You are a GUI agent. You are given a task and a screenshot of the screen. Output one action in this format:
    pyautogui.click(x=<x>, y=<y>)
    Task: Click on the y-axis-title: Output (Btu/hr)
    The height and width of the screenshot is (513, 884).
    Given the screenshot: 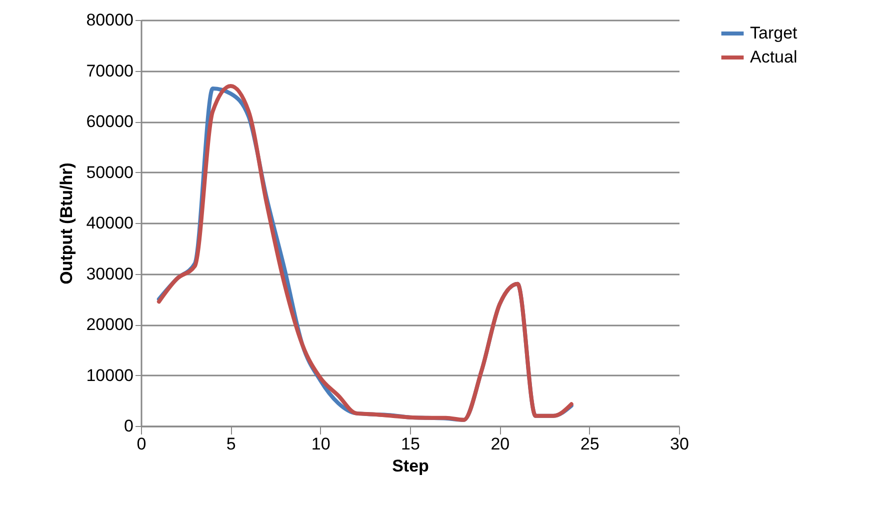 What is the action you would take?
    pyautogui.click(x=66, y=223)
    